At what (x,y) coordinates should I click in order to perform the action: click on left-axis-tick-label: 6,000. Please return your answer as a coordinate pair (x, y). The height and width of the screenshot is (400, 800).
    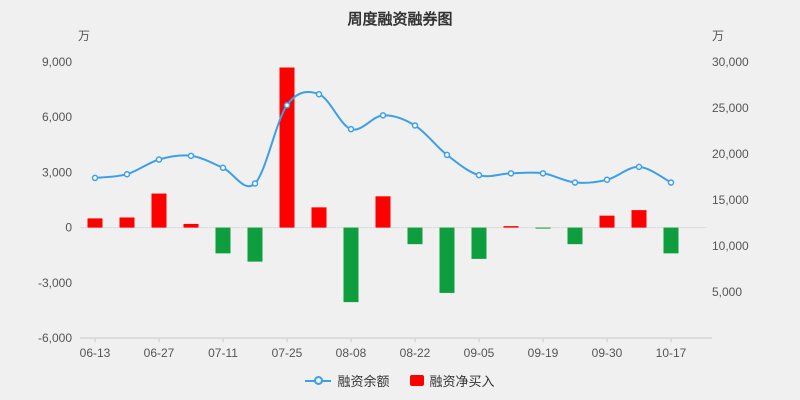
    Looking at the image, I should click on (57, 117).